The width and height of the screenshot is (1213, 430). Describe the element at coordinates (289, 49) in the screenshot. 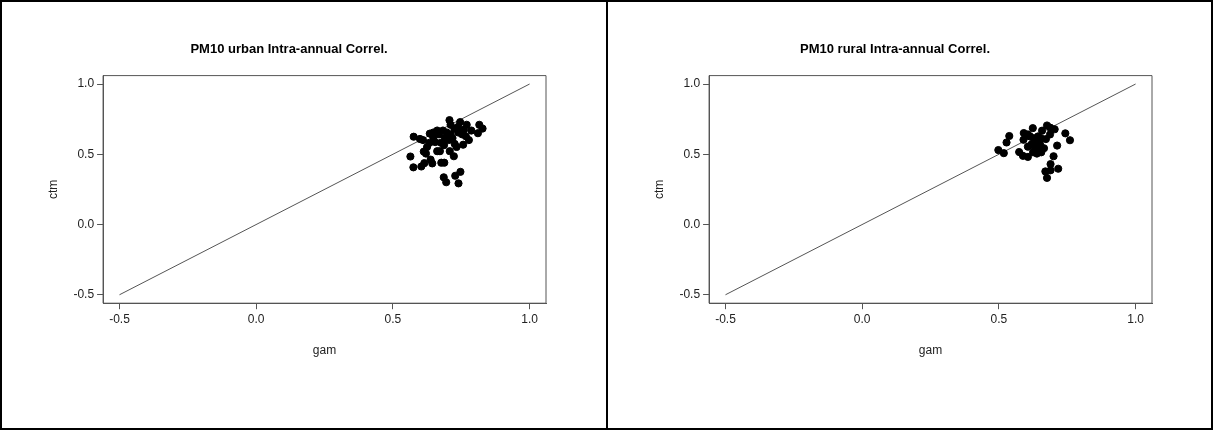

I see `chart-title: PM10 urban Intra-annual Correl.` at that location.